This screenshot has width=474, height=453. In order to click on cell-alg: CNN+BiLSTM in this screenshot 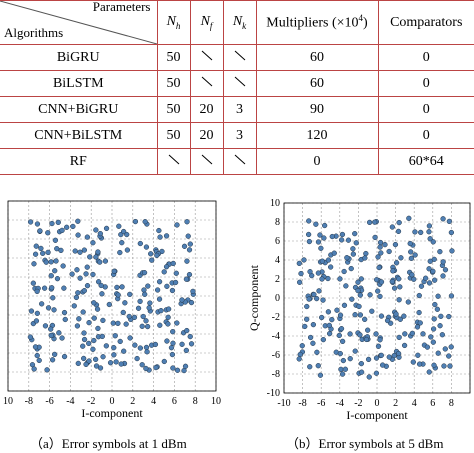, I will do `click(78, 135)`.